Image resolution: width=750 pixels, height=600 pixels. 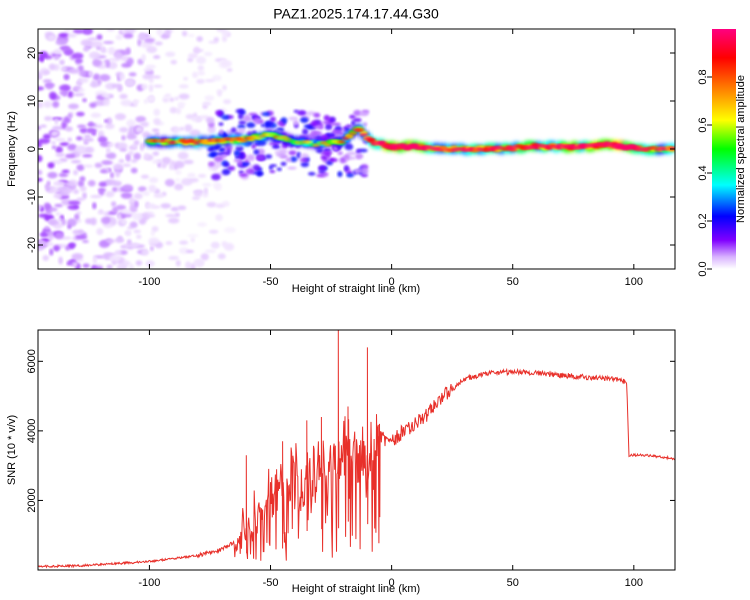 What do you see at coordinates (271, 282) in the screenshot?
I see `spectrogram-x-tick-label: -50` at bounding box center [271, 282].